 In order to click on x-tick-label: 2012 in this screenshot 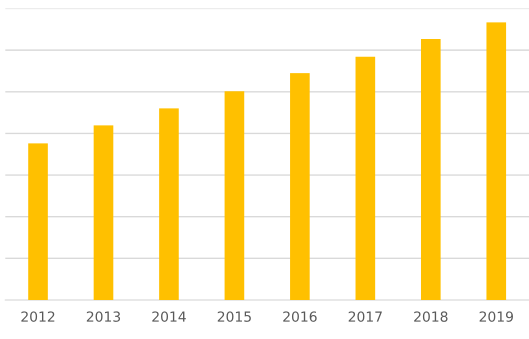, I will do `click(37, 316)`.